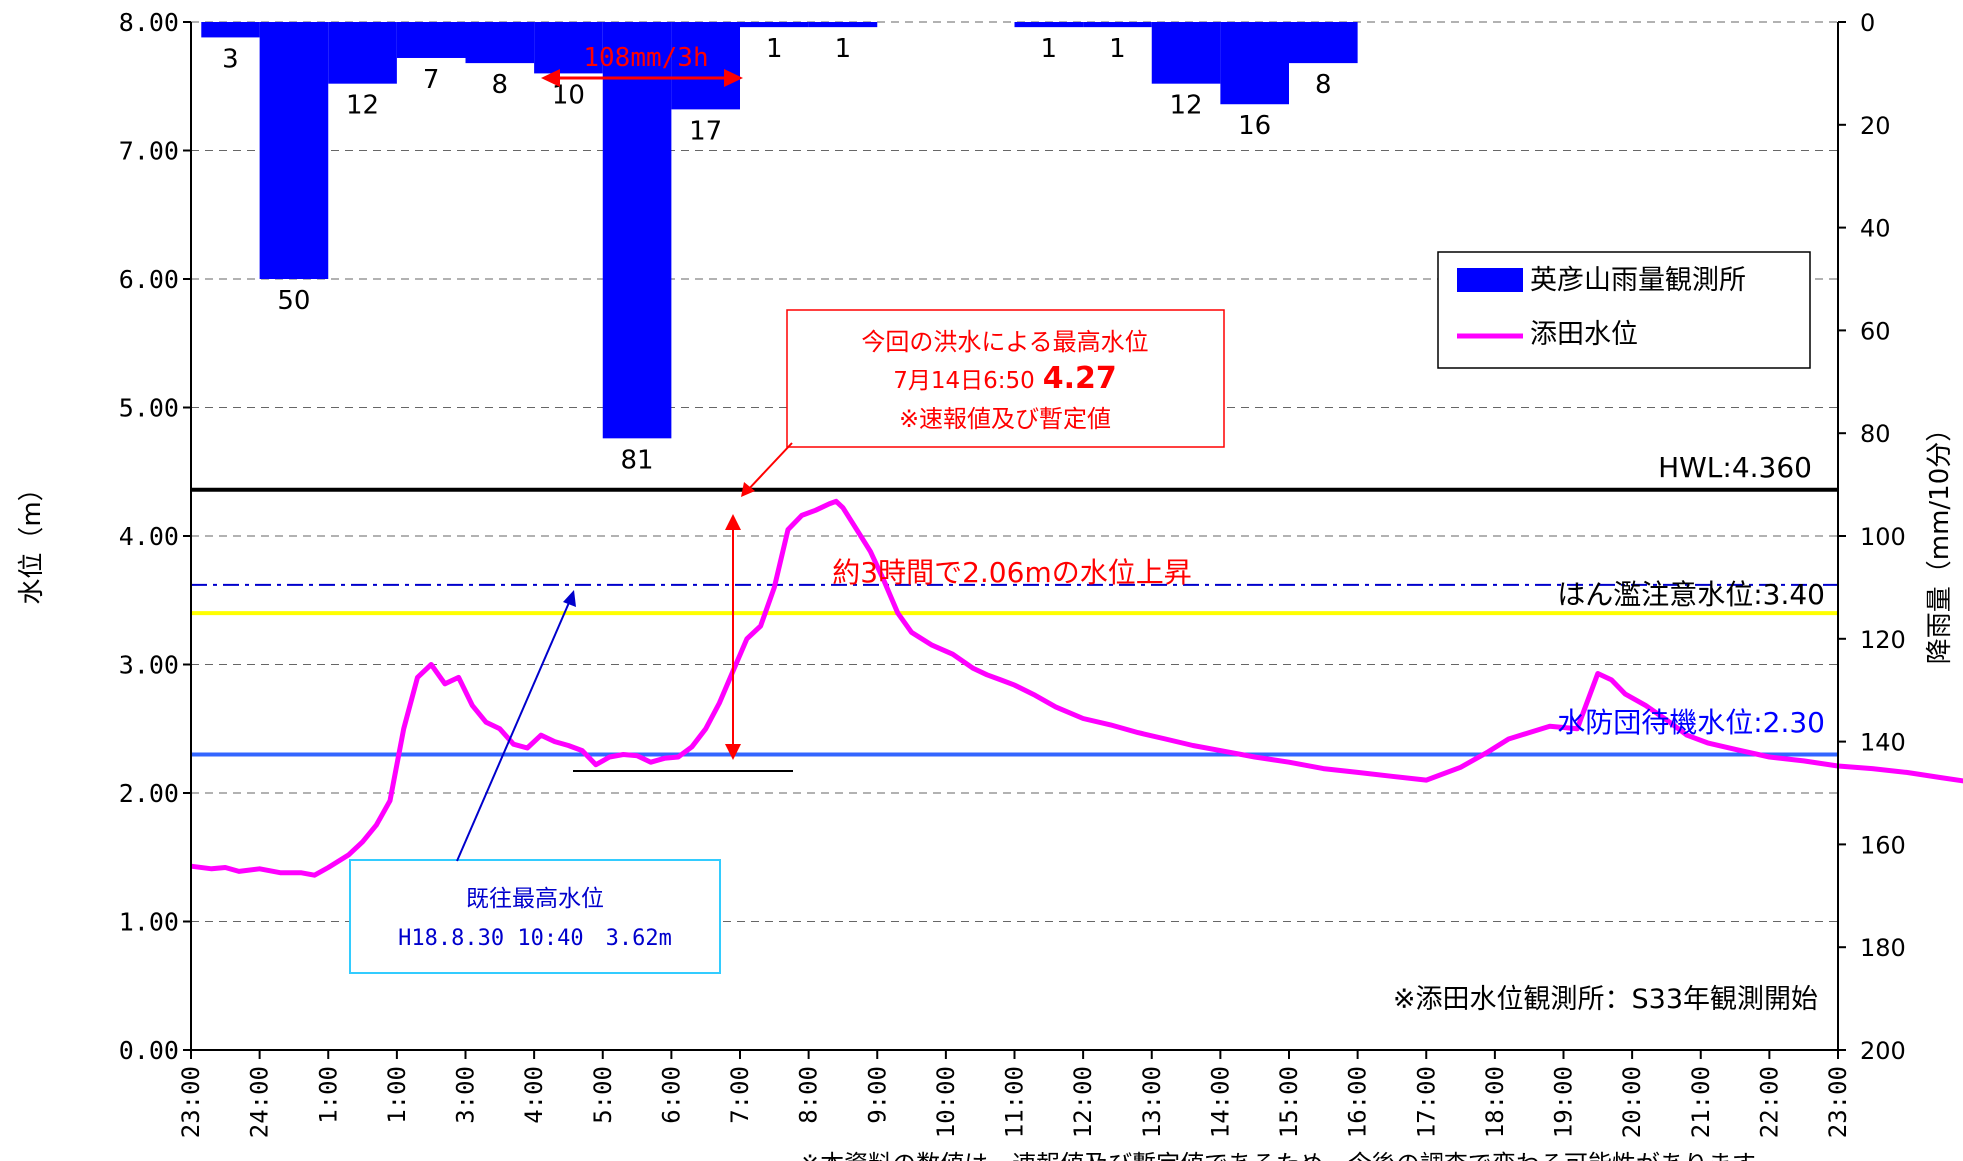  I want to click on station-note: ※添田水位観測所：S33年観測開始, so click(1605, 999).